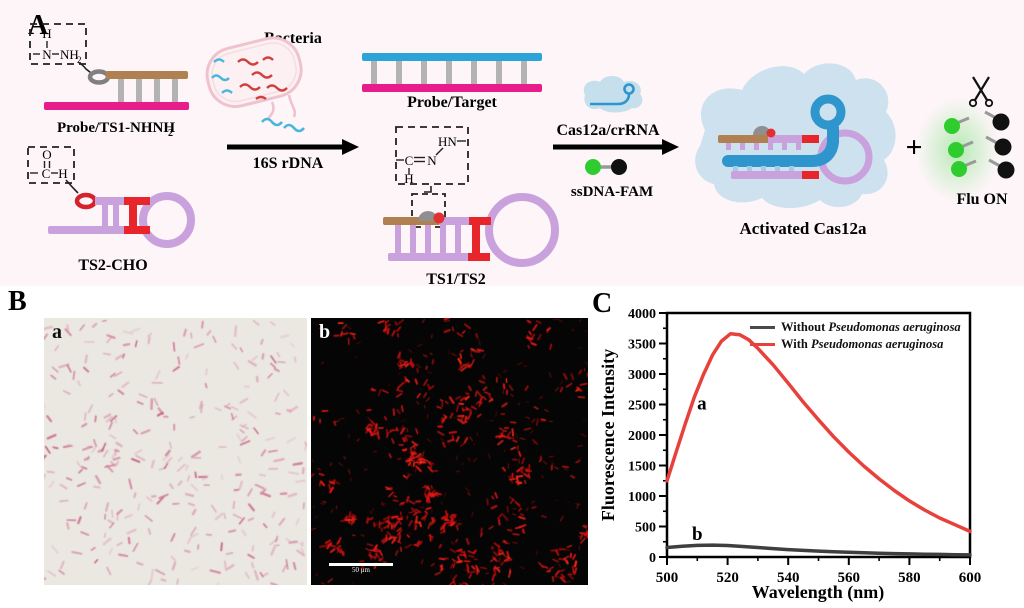  What do you see at coordinates (619, 167) in the screenshot?
I see `quencher-icon` at bounding box center [619, 167].